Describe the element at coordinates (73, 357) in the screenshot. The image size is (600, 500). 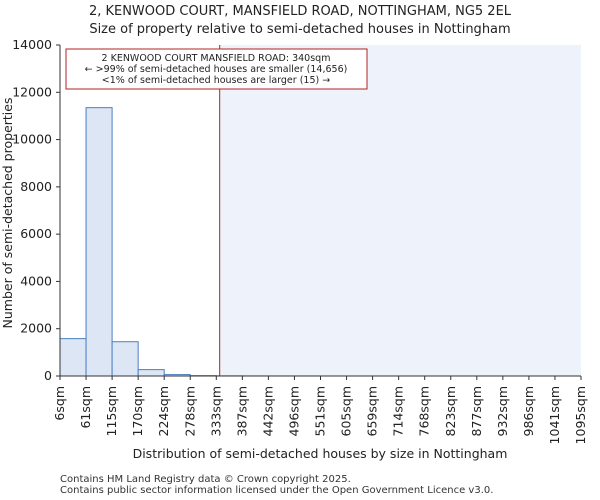
I see `bar-6sqm` at that location.